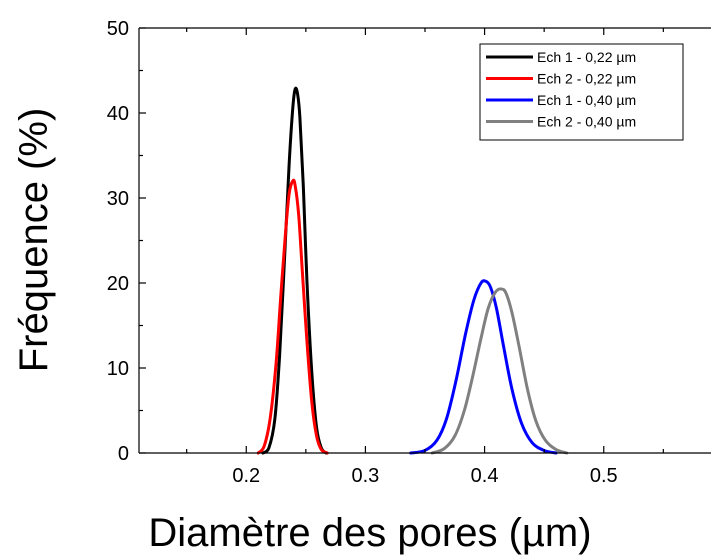 The width and height of the screenshot is (711, 559). Describe the element at coordinates (586, 79) in the screenshot. I see `legend-label: Ech 2 - 0,22 µm` at that location.